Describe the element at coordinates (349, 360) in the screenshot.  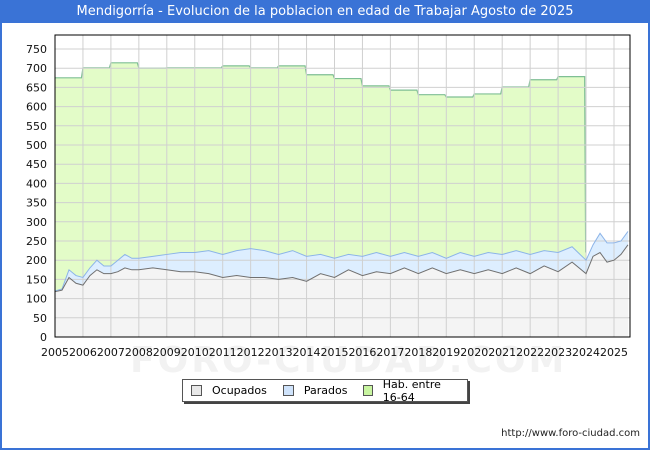
I see `watermark: FORO-CIUDAD.COM` at that location.